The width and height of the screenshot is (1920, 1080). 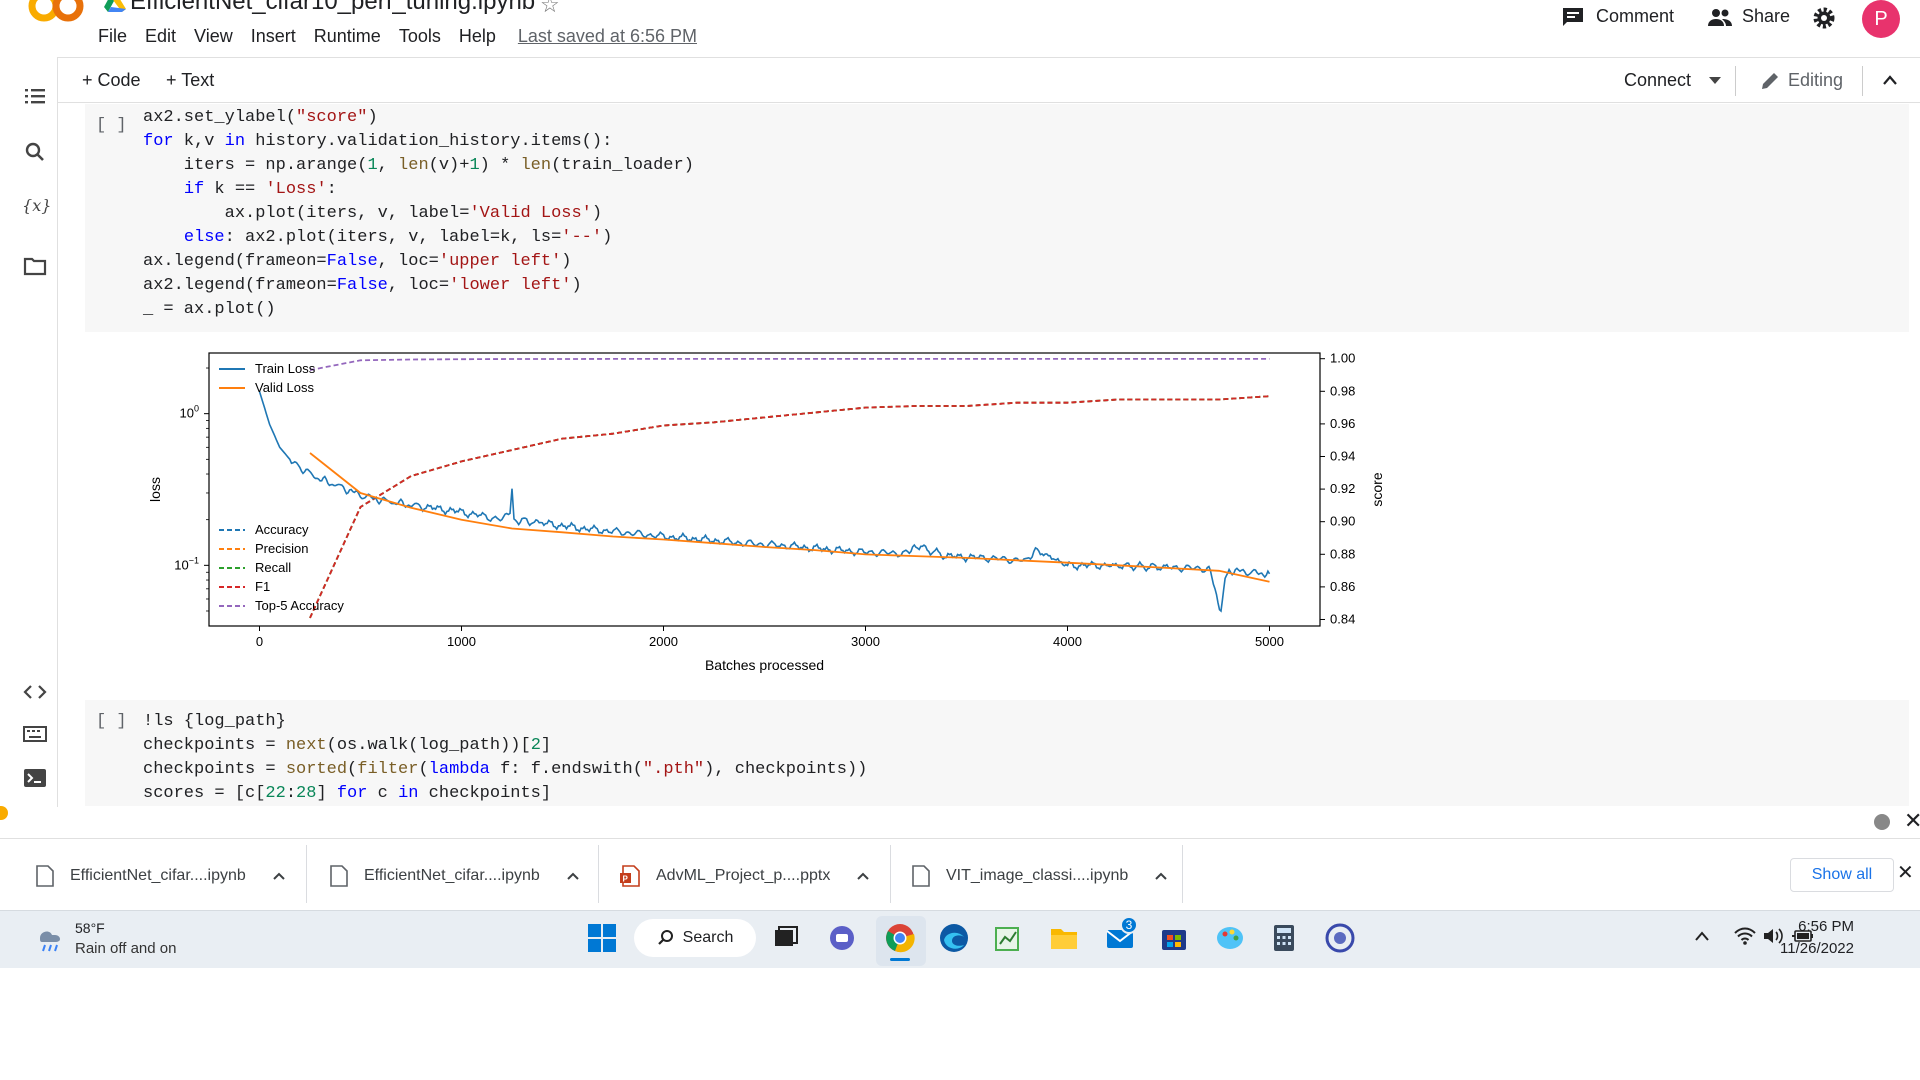 I want to click on table-of-contents-icon, so click(x=35, y=96).